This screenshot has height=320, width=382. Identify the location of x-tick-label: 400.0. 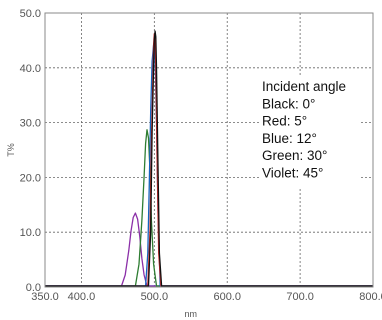
(82, 297).